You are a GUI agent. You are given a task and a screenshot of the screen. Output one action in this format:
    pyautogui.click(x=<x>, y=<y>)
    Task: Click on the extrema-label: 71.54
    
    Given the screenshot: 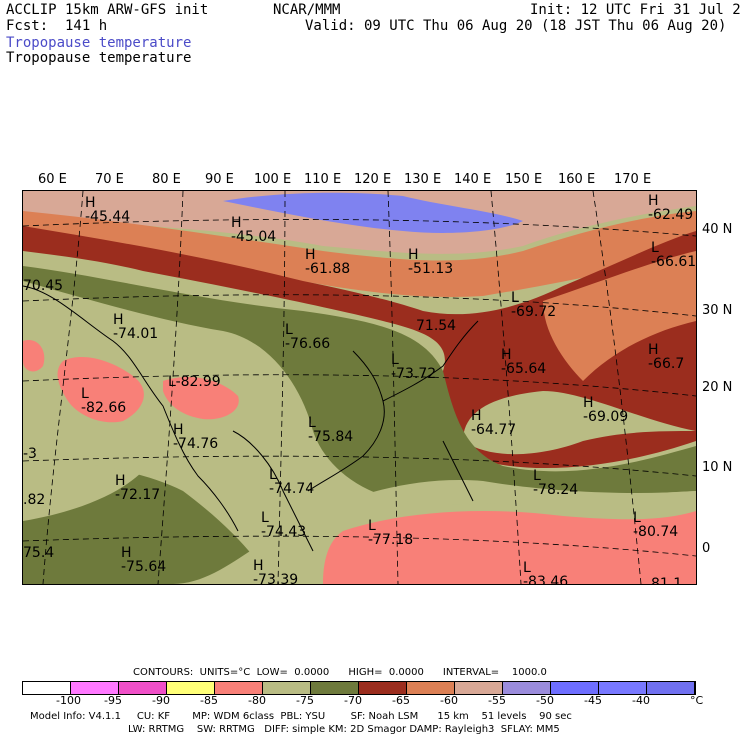 What is the action you would take?
    pyautogui.click(x=436, y=326)
    